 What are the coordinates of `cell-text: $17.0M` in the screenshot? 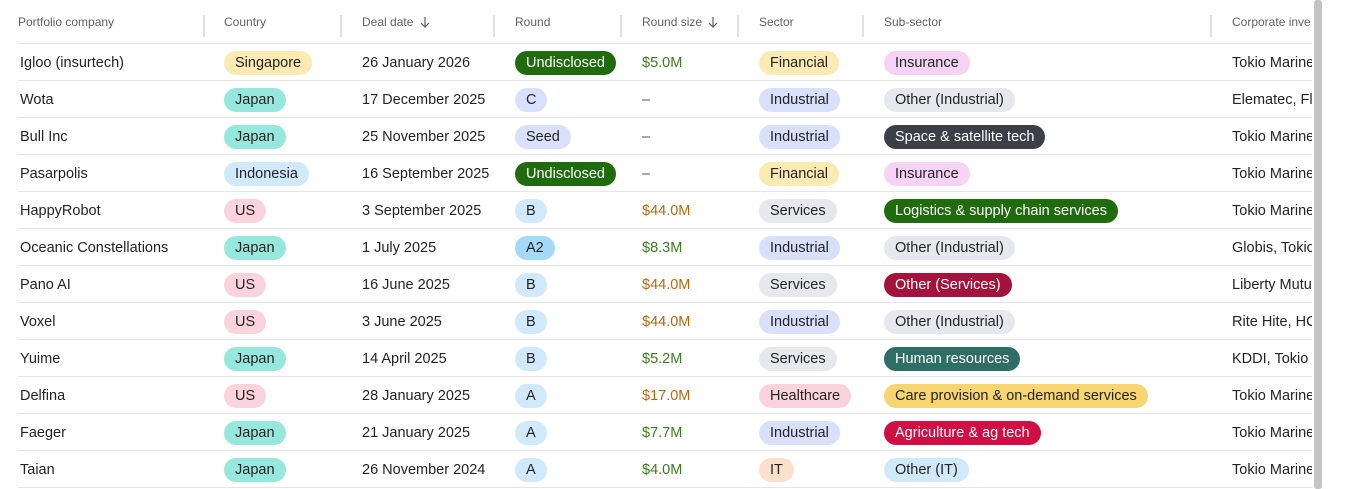 It's located at (666, 395).